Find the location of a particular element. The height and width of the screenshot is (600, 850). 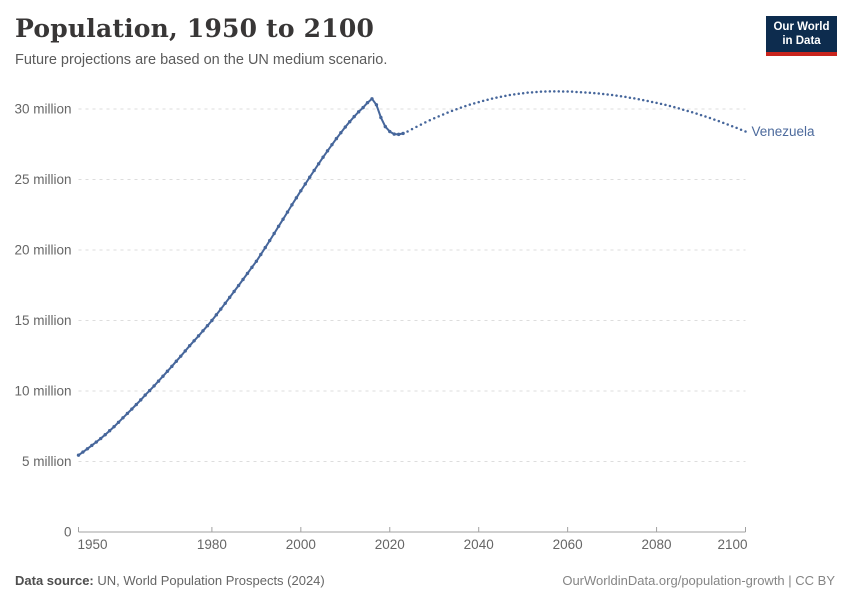

owid-logo: Our World in Data is located at coordinates (801, 36).